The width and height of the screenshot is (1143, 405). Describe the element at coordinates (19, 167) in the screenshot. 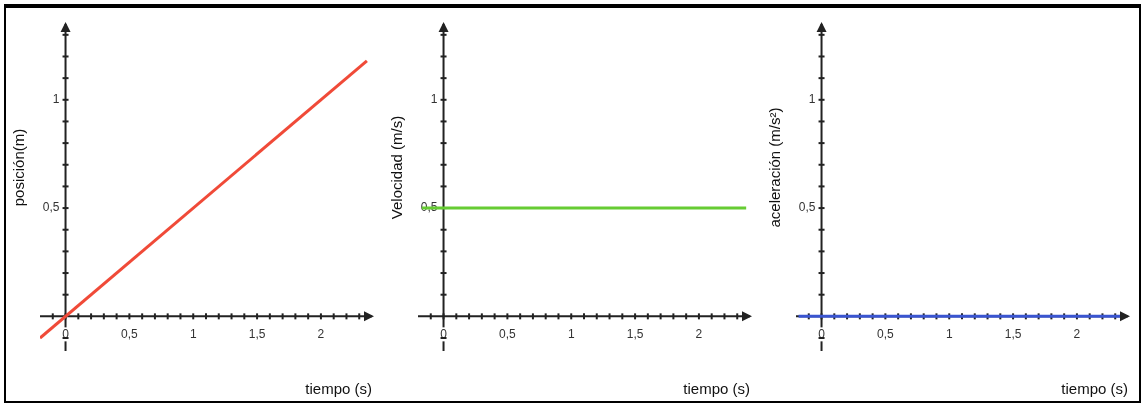

I see `y-axis-title: posición(m)` at that location.